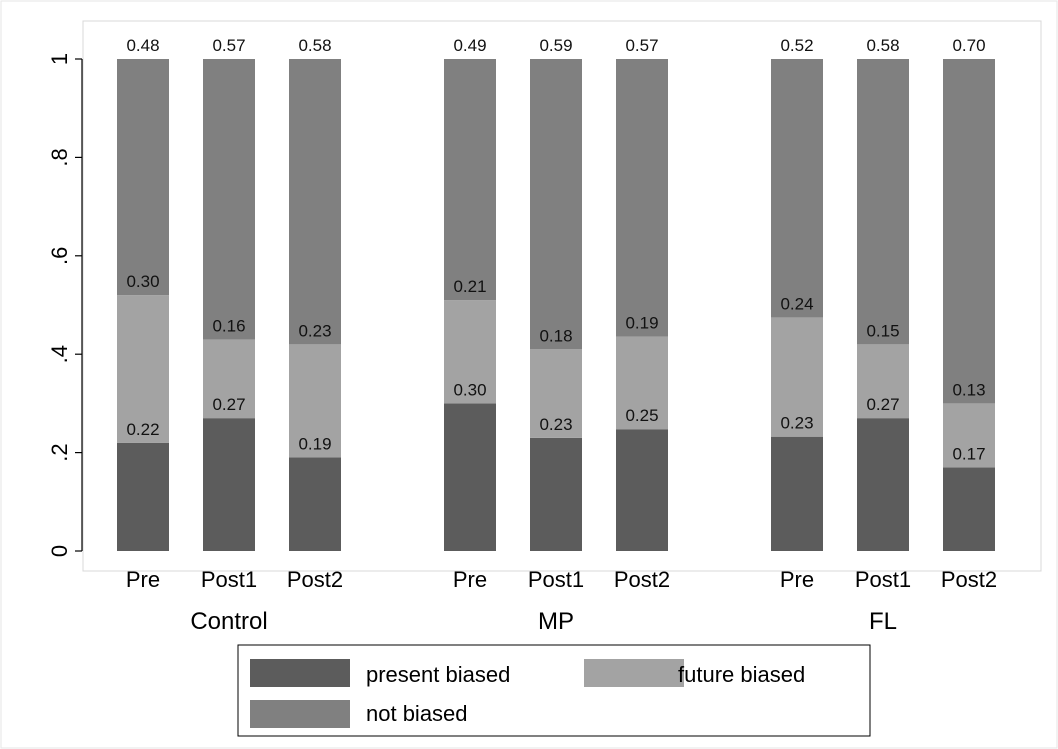 Image resolution: width=1058 pixels, height=749 pixels. Describe the element at coordinates (469, 286) in the screenshot. I see `value-label: 0.21` at that location.